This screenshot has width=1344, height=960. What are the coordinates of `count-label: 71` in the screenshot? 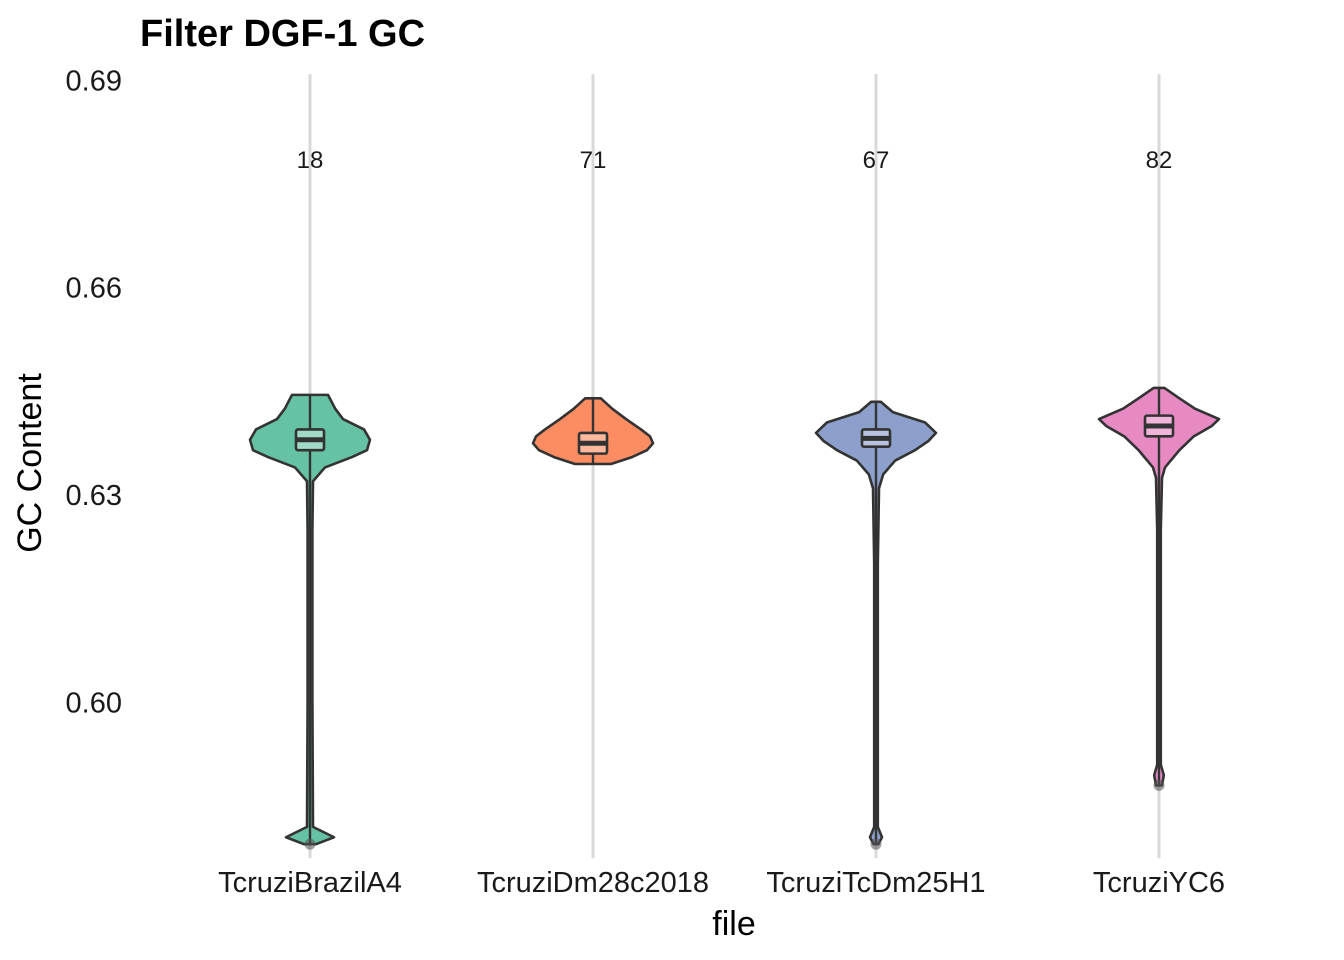 It's located at (593, 160).